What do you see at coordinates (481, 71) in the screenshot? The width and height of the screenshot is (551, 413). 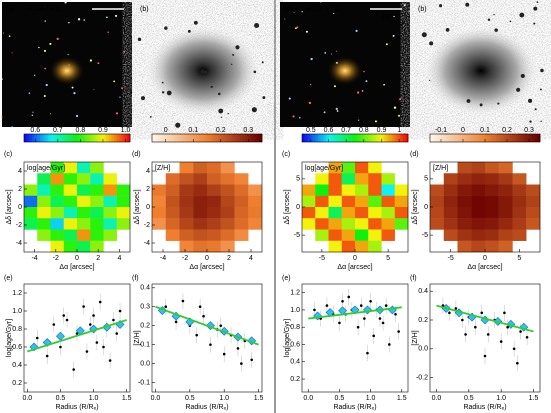 I see `galaxy-halo` at bounding box center [481, 71].